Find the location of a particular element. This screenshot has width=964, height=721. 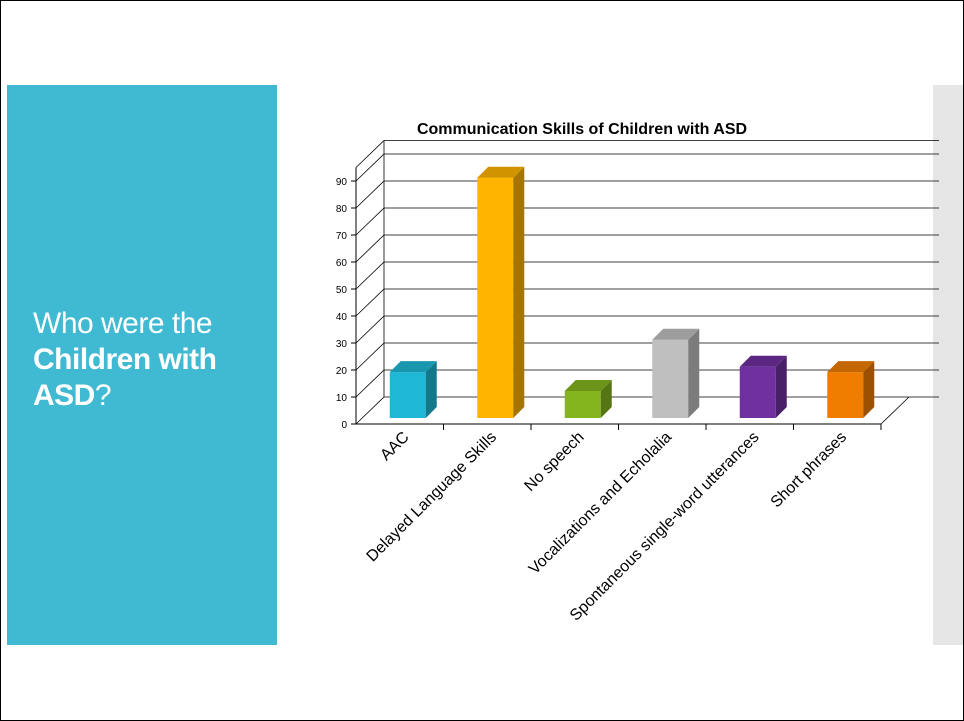

gridline-depth-top is located at coordinates (370, 154).